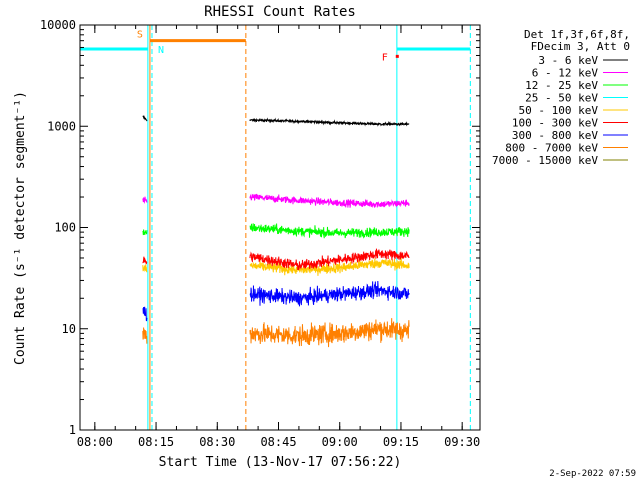 This screenshot has width=640, height=480. I want to click on legend-label-8: 7000 - 15000 keV, so click(545, 160).